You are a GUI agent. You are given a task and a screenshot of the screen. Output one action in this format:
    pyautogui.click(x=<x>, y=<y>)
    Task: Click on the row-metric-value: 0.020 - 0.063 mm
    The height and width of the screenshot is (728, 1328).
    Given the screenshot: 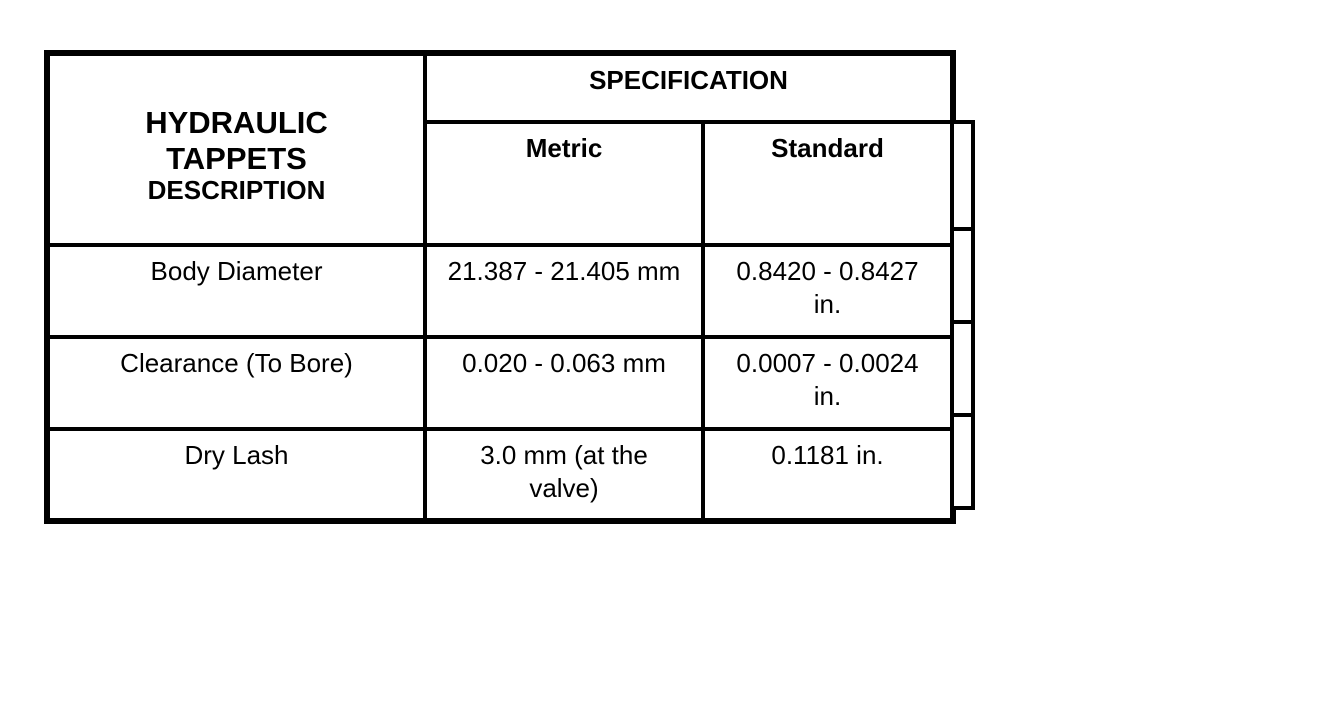 What is the action you would take?
    pyautogui.click(x=564, y=383)
    